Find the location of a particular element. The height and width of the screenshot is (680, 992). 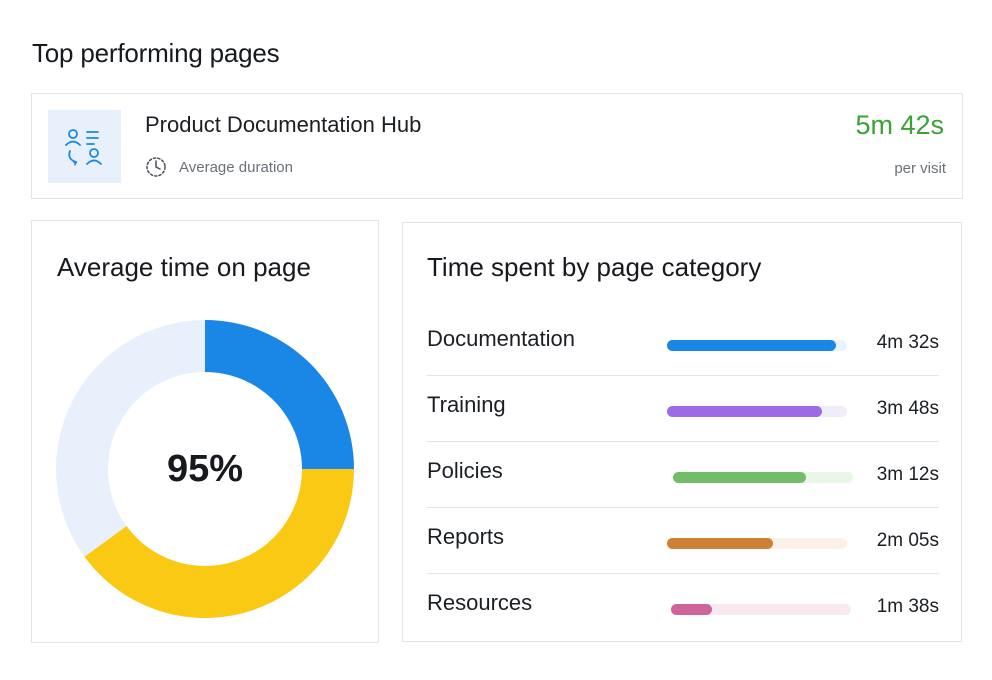

duration-row: Average duration is located at coordinates (219, 167).